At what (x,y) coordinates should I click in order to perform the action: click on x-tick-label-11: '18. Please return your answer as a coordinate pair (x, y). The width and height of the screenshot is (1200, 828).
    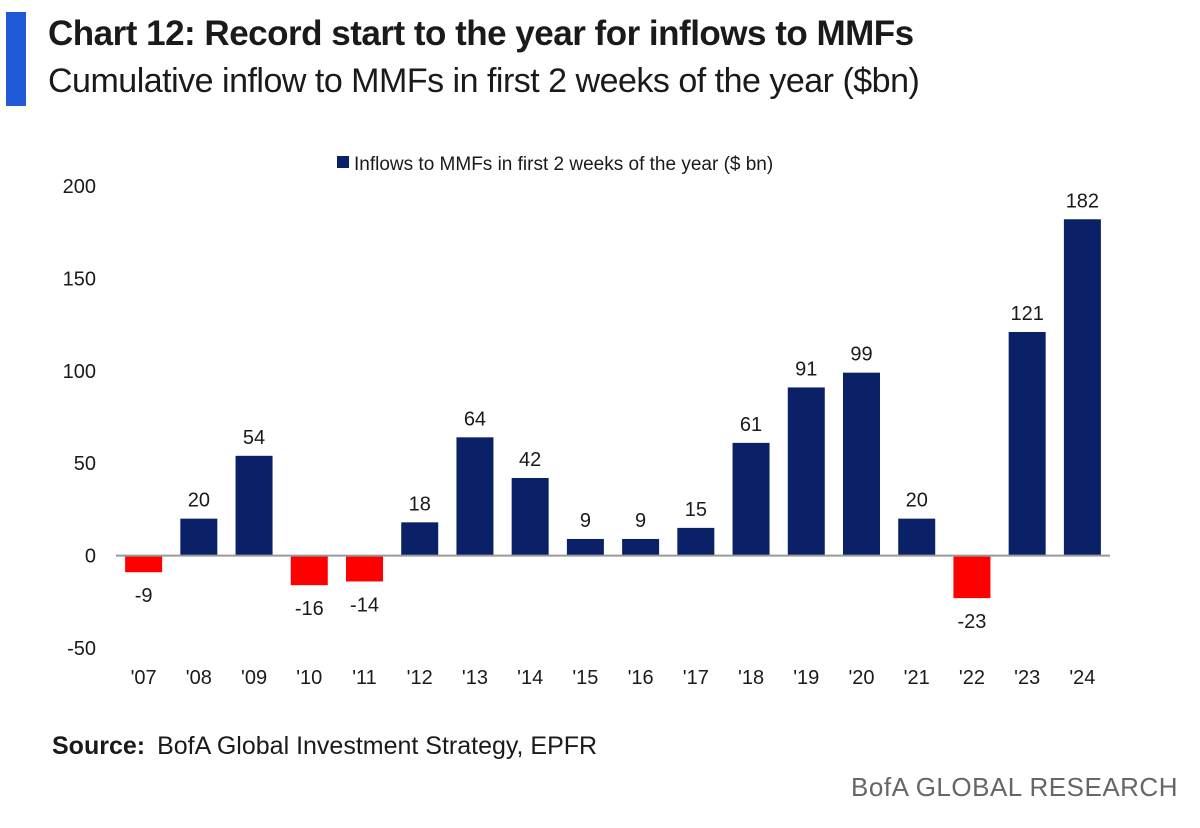
    Looking at the image, I should click on (751, 678).